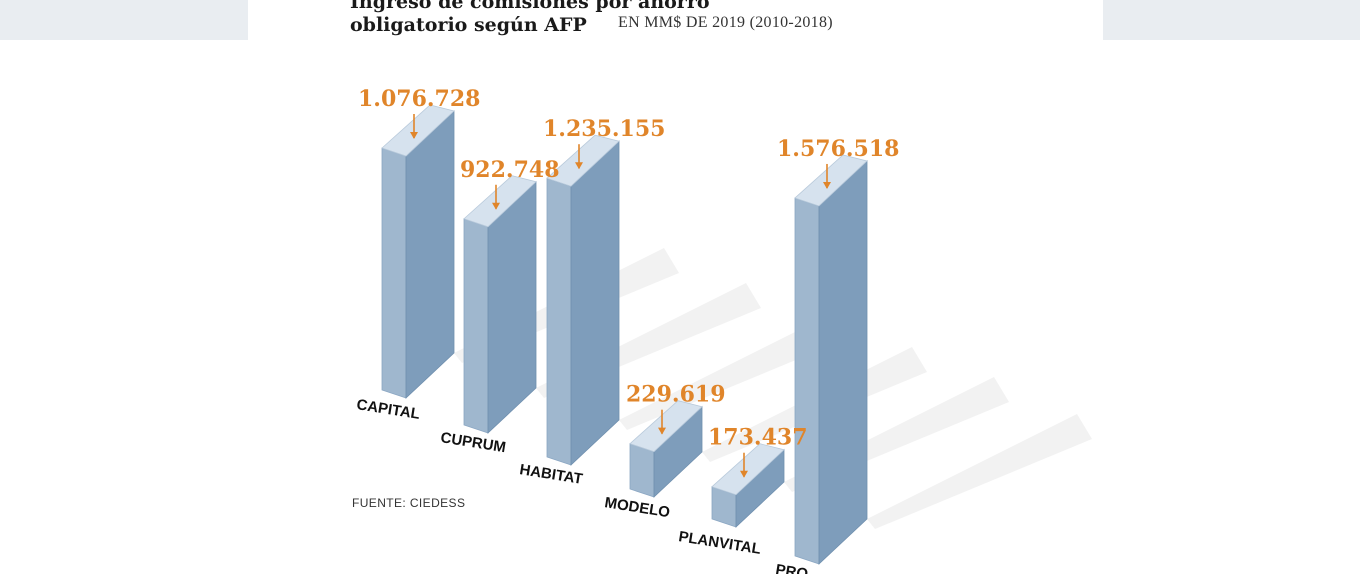 The width and height of the screenshot is (1360, 574). What do you see at coordinates (827, 185) in the screenshot?
I see `value-arrowhead-provida` at bounding box center [827, 185].